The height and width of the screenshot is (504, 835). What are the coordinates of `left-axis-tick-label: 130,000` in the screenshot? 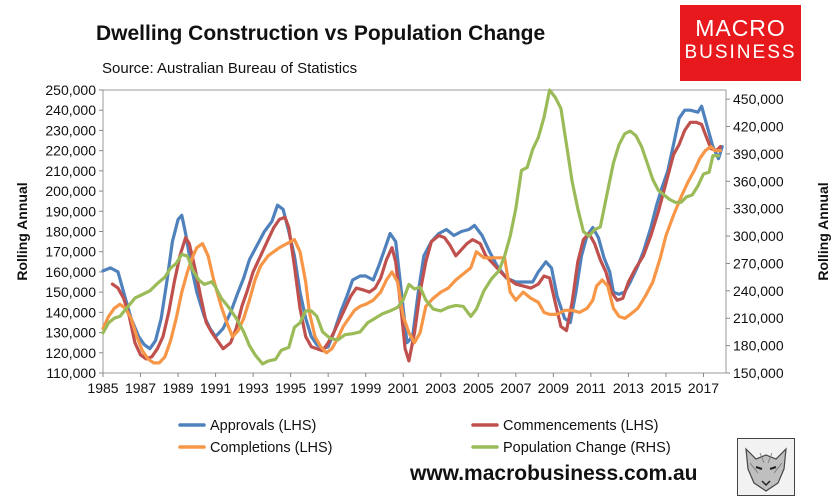 It's located at (70, 333).